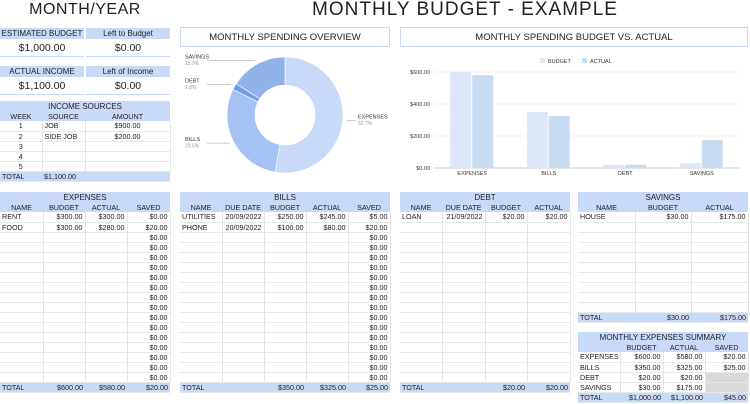 This screenshot has height=404, width=750. What do you see at coordinates (201, 227) in the screenshot?
I see `cell: PHONE` at bounding box center [201, 227].